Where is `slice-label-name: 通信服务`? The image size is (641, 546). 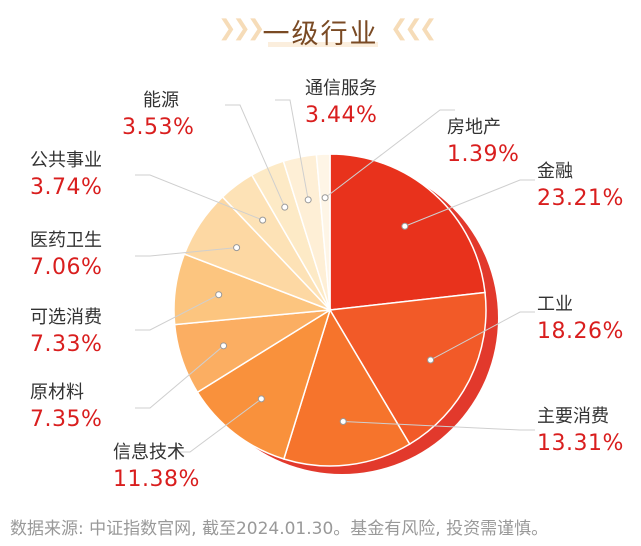
slice-label-name: 通信服务 is located at coordinates (341, 88).